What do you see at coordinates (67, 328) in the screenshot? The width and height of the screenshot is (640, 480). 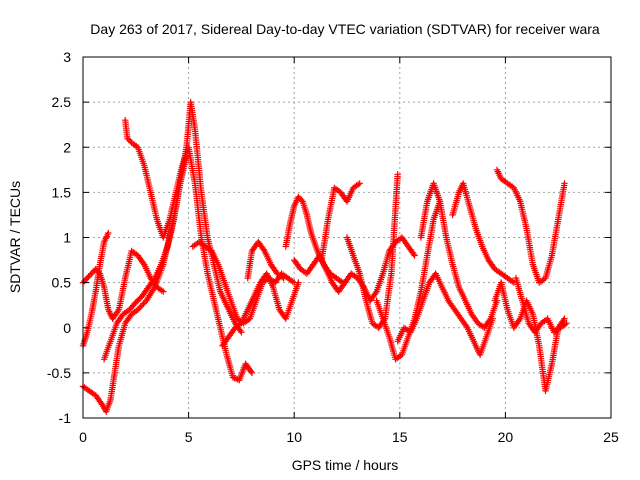 I see `y-tick-label: 0` at bounding box center [67, 328].